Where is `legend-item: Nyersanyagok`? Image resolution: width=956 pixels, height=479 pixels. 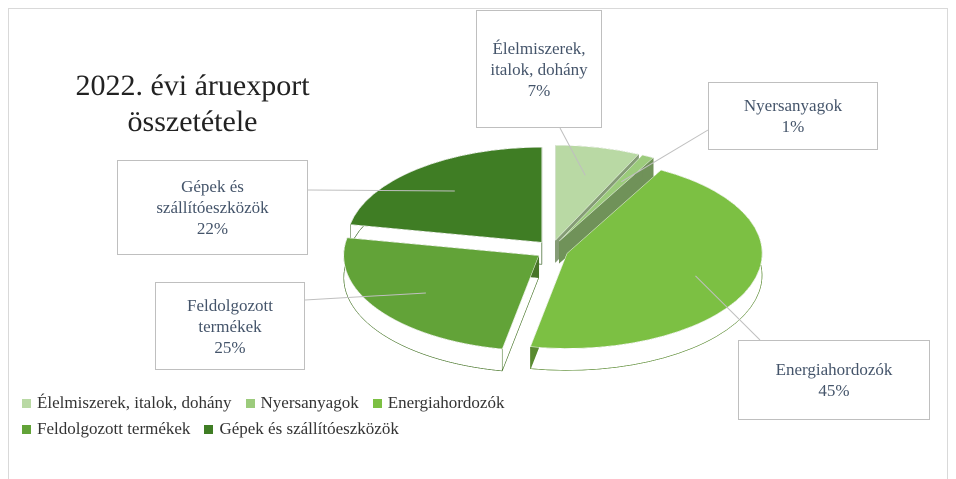 legend-item: Nyersanyagok is located at coordinates (302, 403).